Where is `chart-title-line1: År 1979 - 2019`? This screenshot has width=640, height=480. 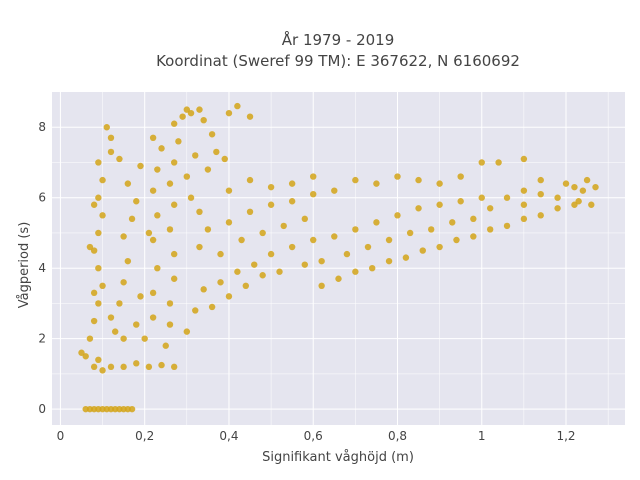
chart-title-line1: År 1979 - 2019 is located at coordinates (338, 39).